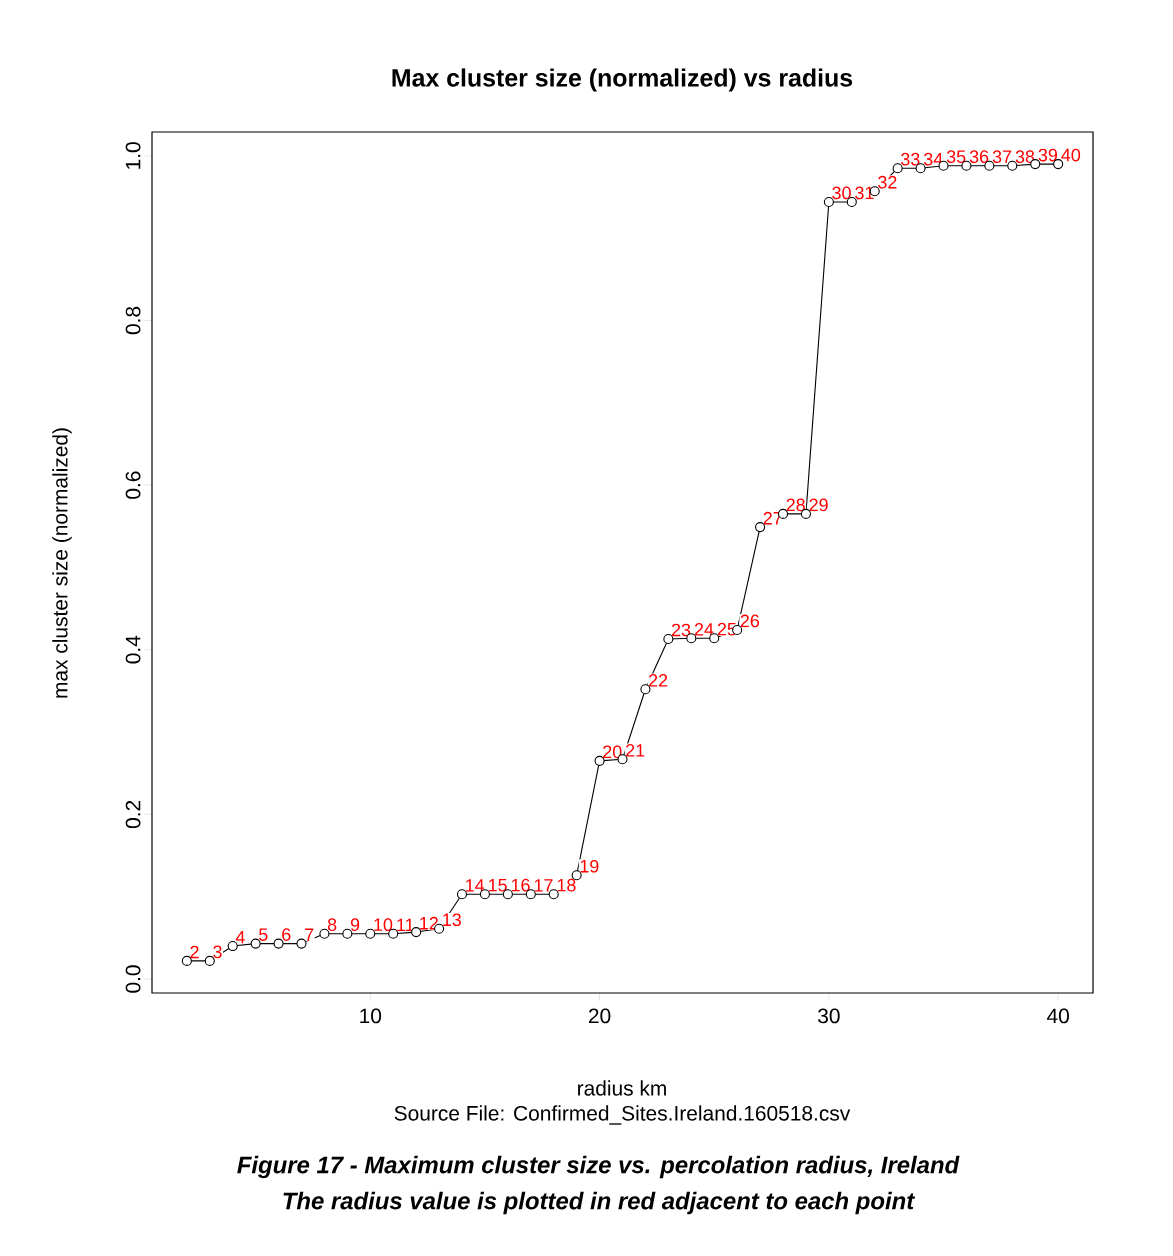 The image size is (1173, 1256). I want to click on annotation: 8, so click(332, 925).